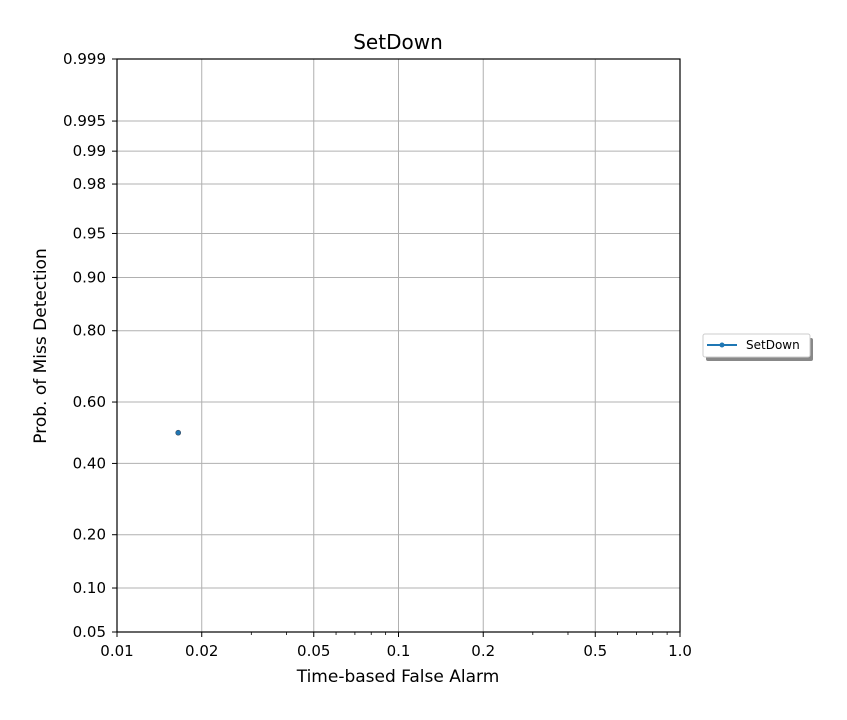  I want to click on y-tick-label: 0.80, so click(89, 331).